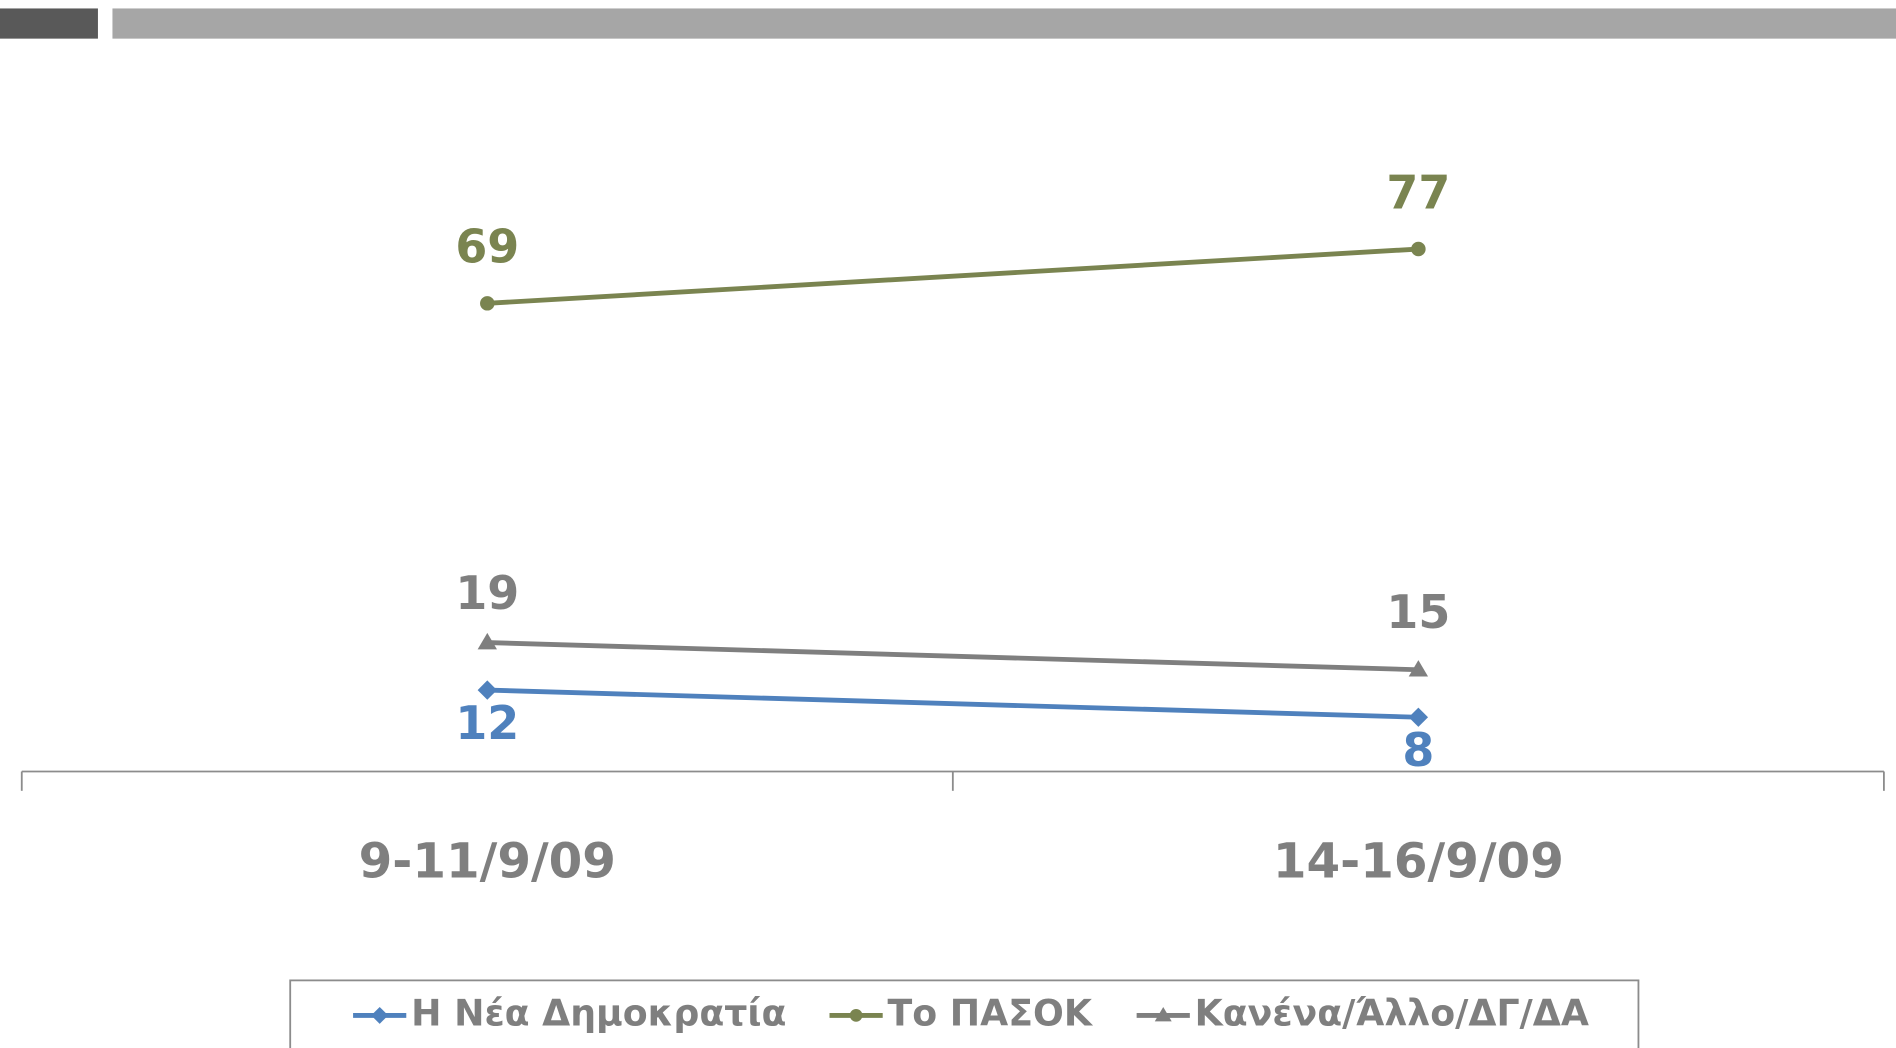 The image size is (1896, 1048). I want to click on legend-label: Κανένα/Άλλο/ΔΓ/ΔΑ, so click(1392, 1012).